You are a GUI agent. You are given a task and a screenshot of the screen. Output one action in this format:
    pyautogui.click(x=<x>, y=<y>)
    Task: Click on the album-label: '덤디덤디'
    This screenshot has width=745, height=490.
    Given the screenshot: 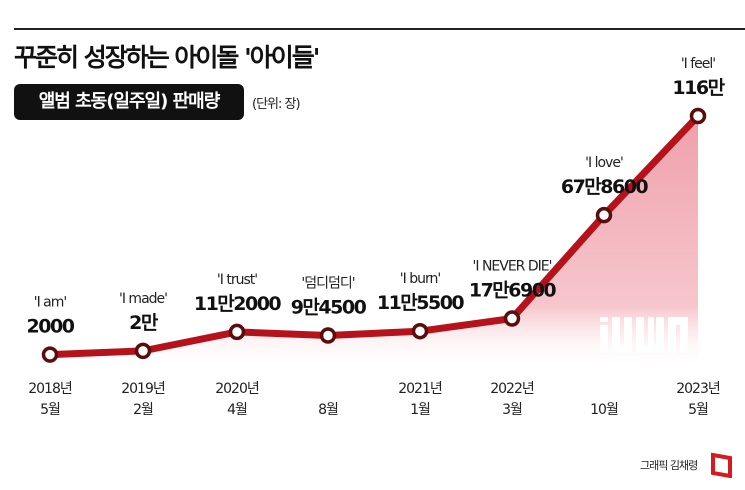 What is the action you would take?
    pyautogui.click(x=327, y=284)
    